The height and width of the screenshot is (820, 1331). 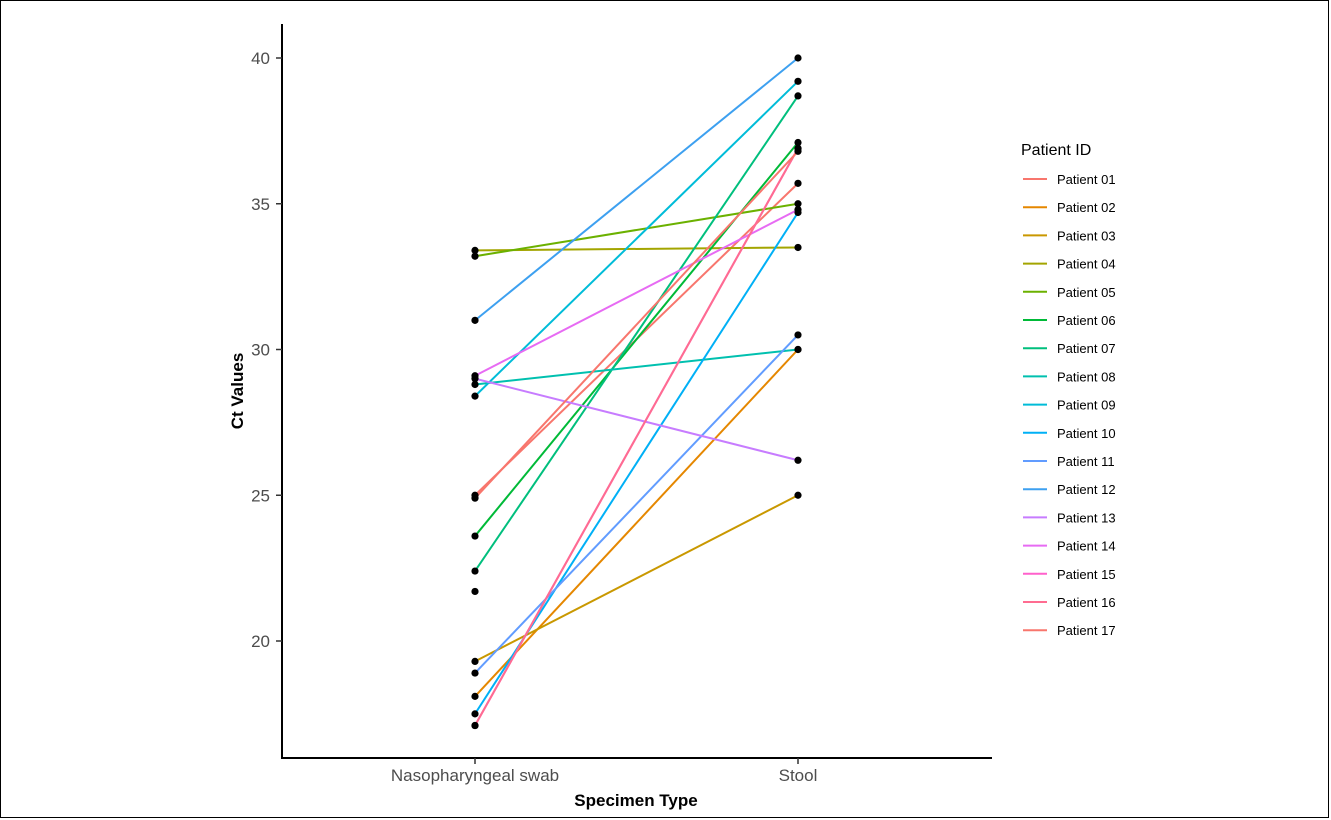 I want to click on legend-item: Patient 01, so click(x=1069, y=179).